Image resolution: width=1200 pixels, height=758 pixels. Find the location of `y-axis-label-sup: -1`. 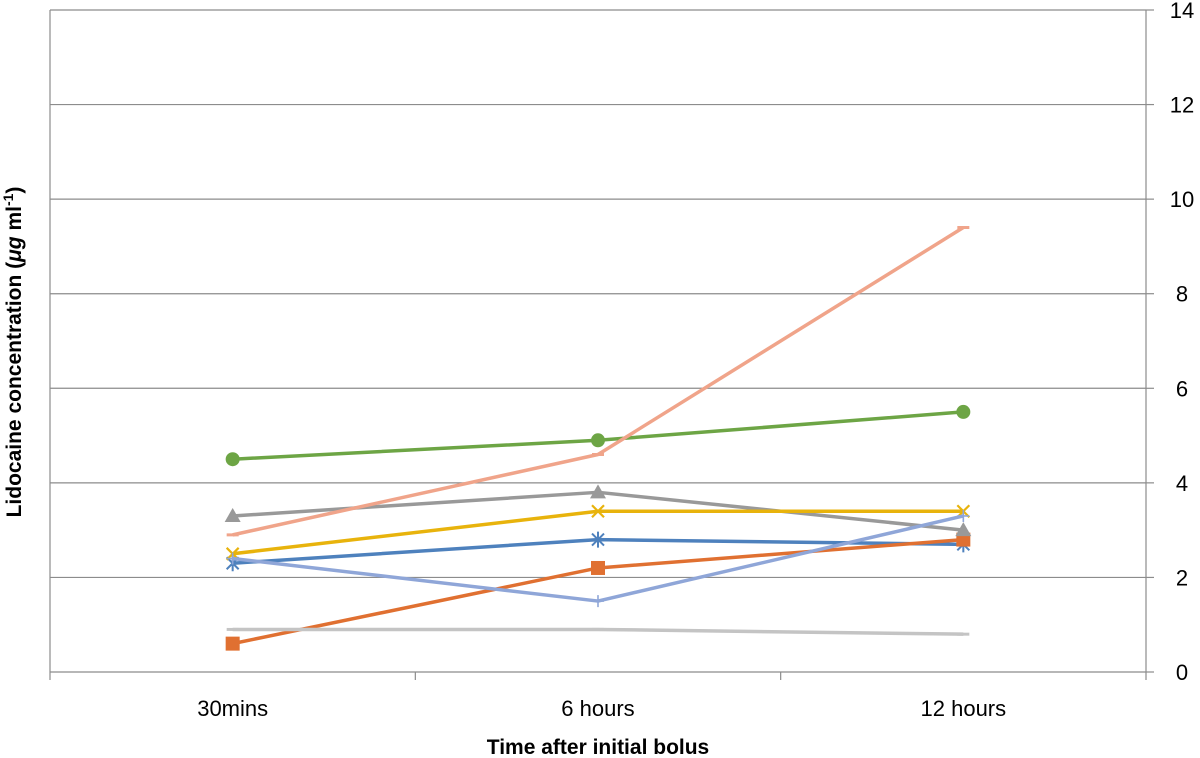

y-axis-label-sup: -1 is located at coordinates (8, 199).